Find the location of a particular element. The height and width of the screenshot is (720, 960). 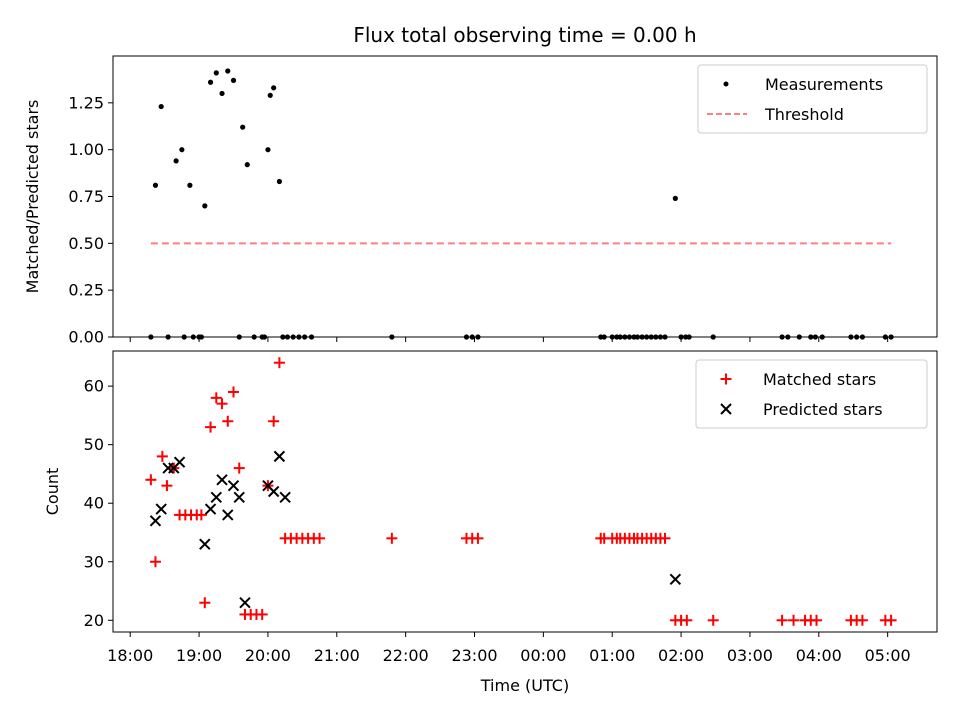

legend-predicted-label: Predicted stars is located at coordinates (823, 409).